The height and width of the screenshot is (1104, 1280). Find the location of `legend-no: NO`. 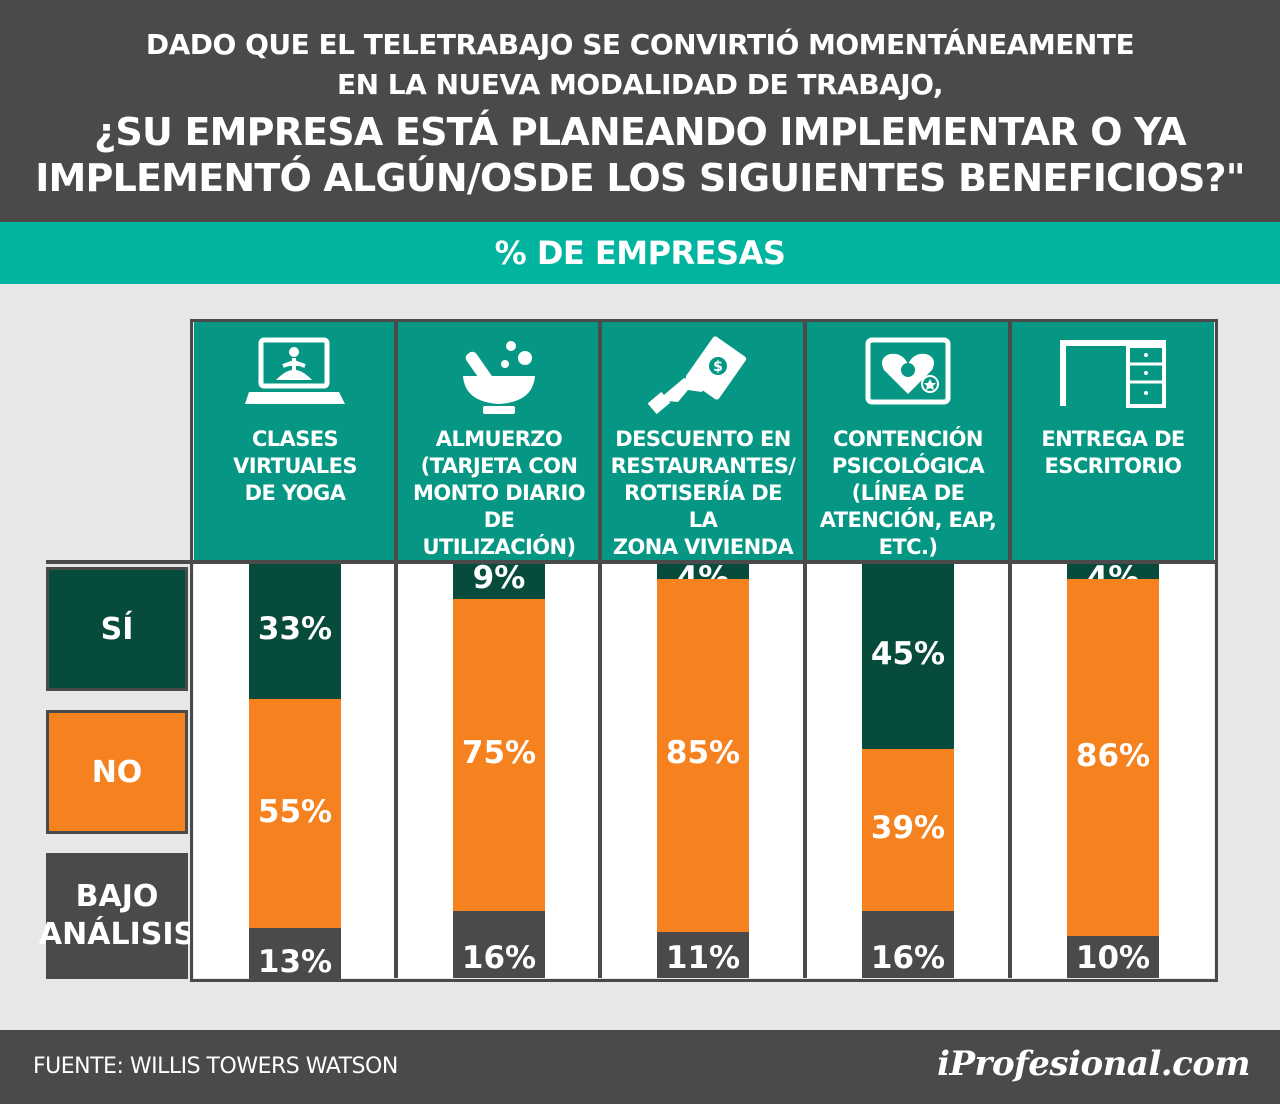

legend-no: NO is located at coordinates (117, 772).